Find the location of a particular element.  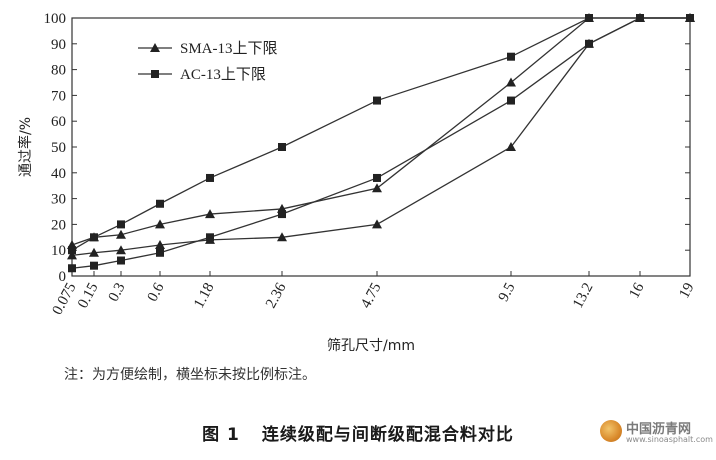

x-tick-label: 4.75 is located at coordinates (371, 295).